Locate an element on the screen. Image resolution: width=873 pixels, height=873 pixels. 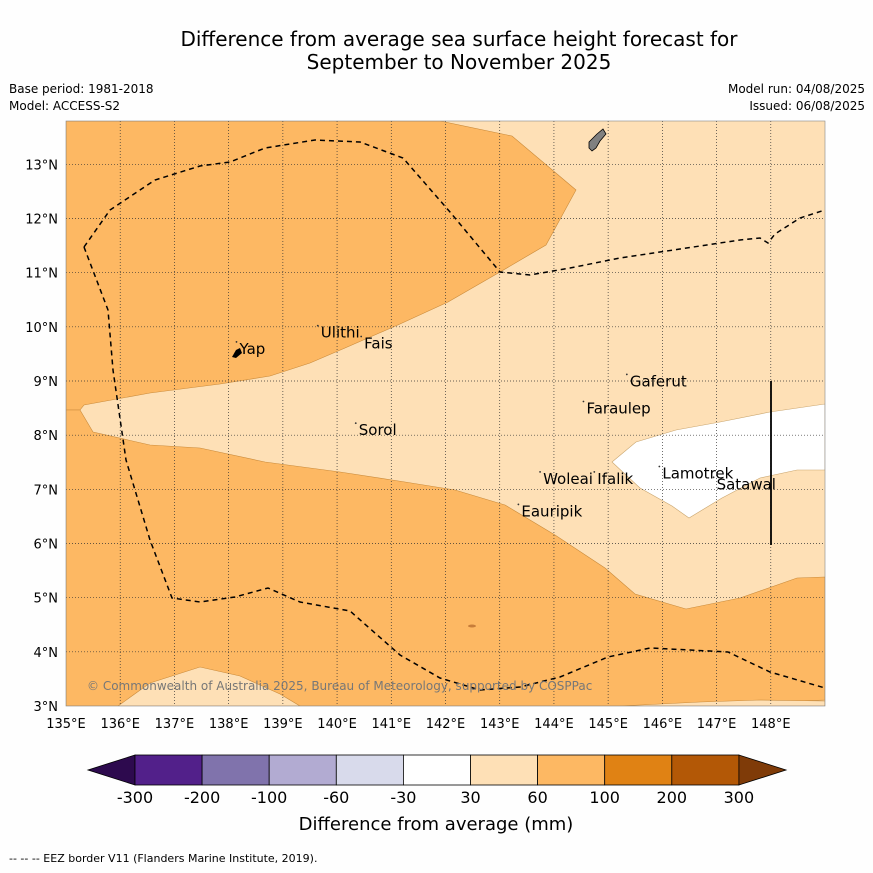
place-label-gaferut: Gaferut is located at coordinates (658, 381).